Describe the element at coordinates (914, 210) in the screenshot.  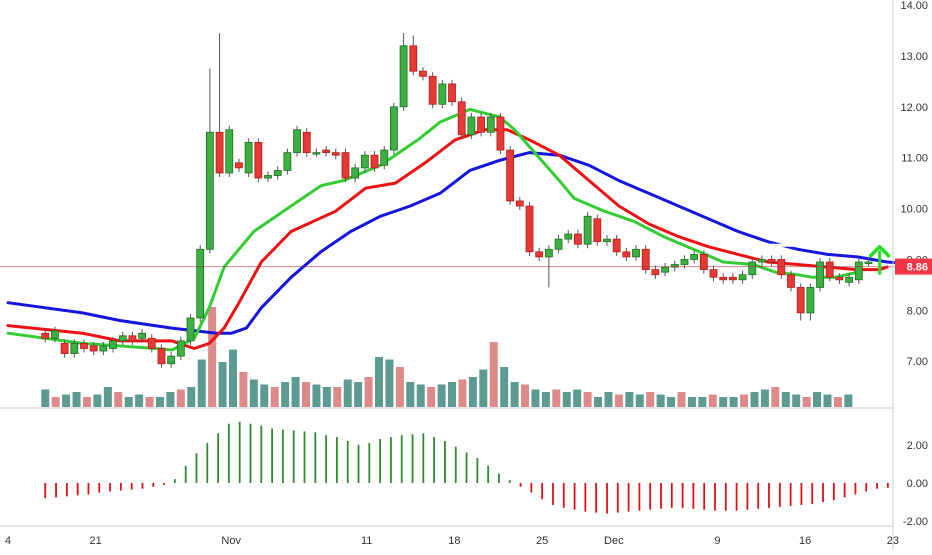
I see `price-tick-label: 10.00` at that location.